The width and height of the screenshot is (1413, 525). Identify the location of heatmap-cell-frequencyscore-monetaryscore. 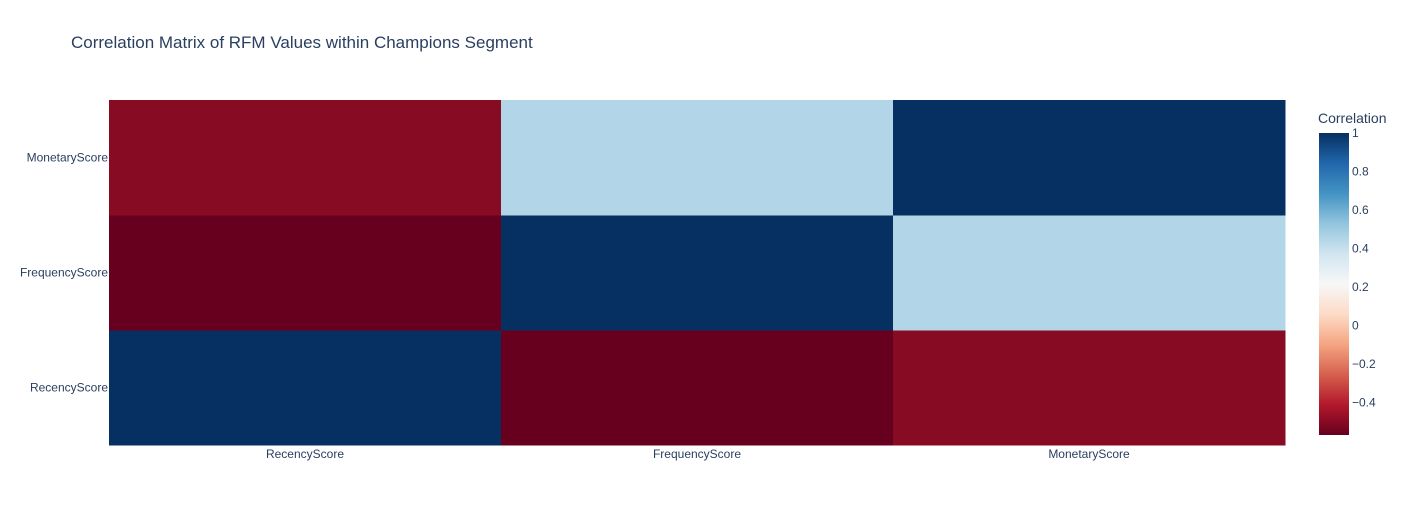
(1089, 273).